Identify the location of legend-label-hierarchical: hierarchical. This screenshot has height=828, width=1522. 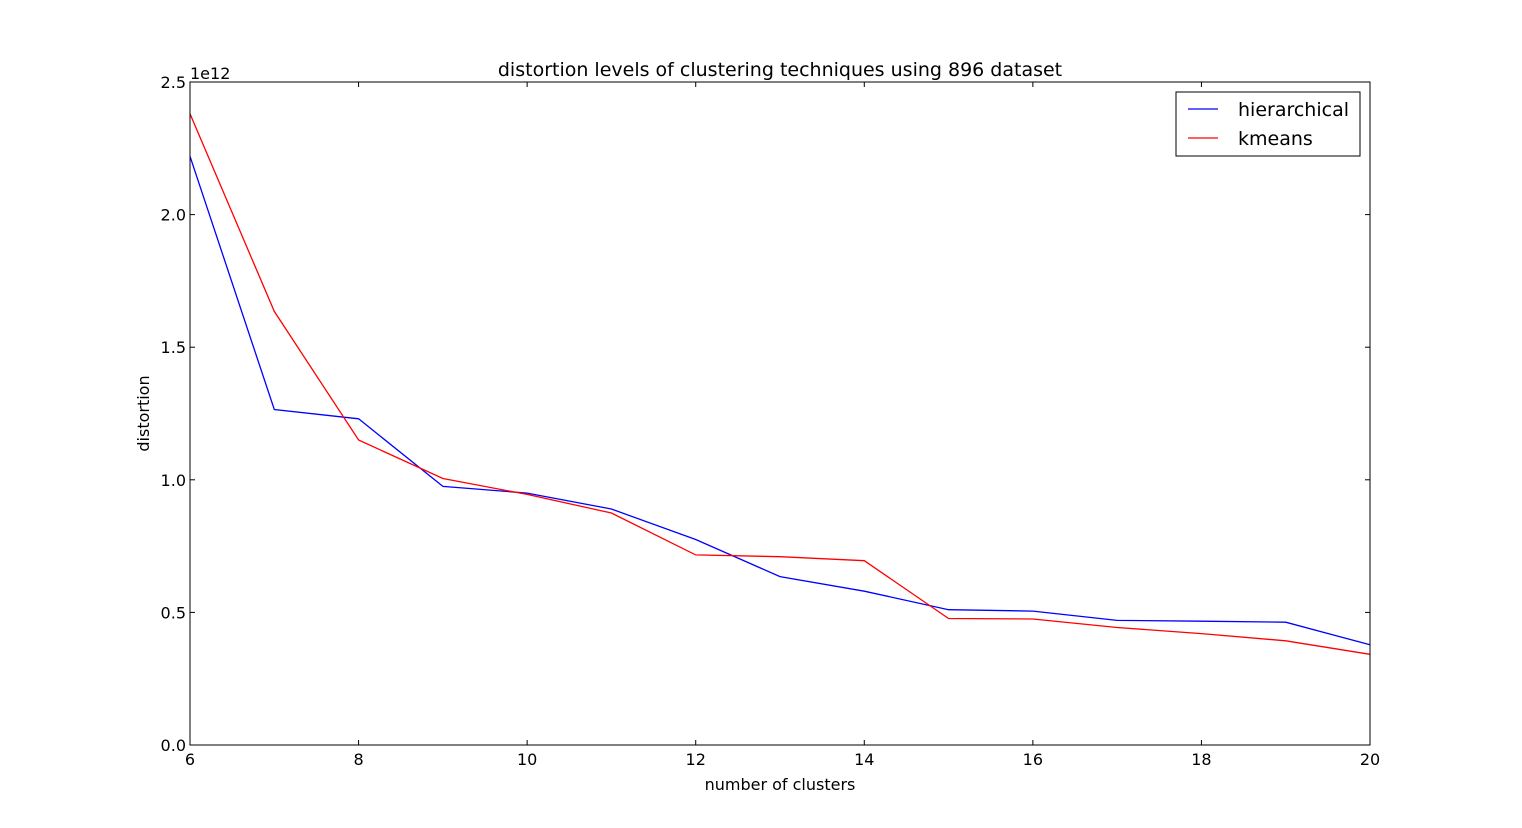
(1293, 110).